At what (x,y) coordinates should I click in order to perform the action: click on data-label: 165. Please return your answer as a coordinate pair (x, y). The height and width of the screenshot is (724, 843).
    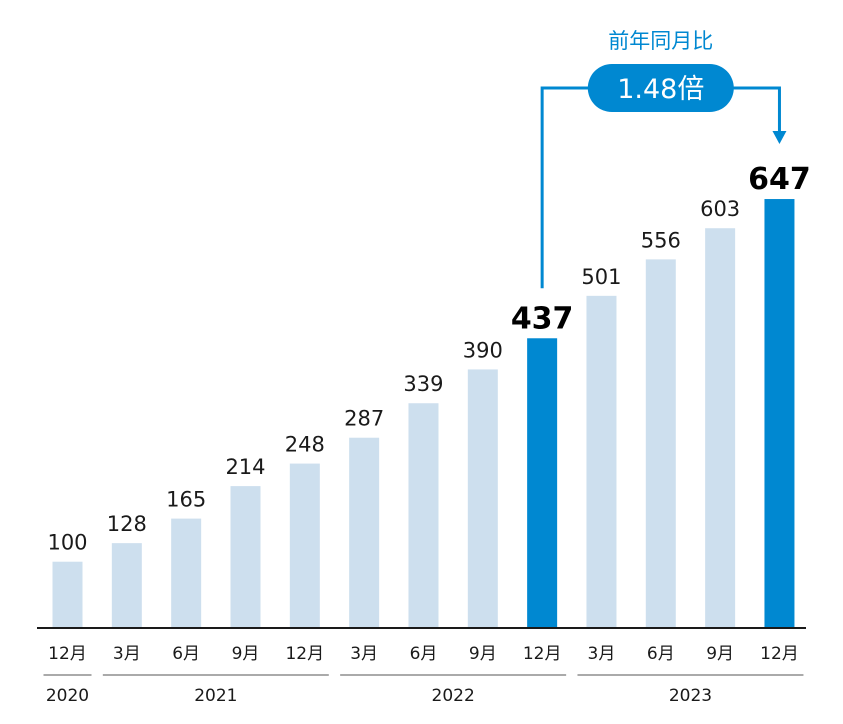
    Looking at the image, I should click on (186, 500).